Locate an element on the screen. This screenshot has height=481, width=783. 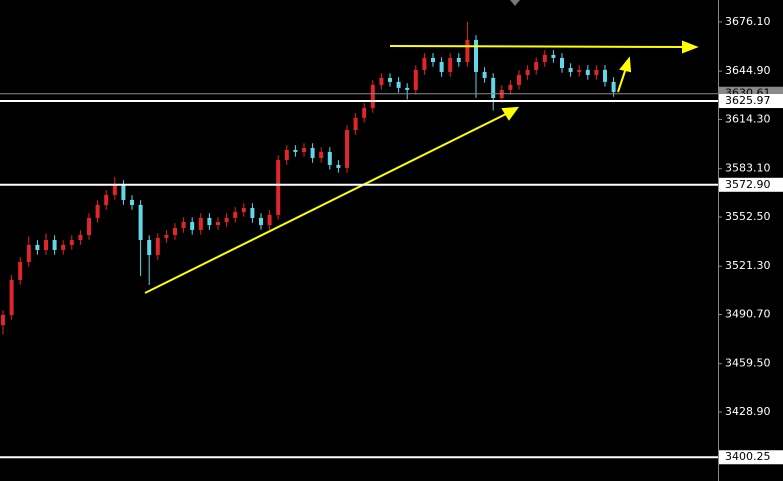
level-label: 3625.97 is located at coordinates (748, 100).